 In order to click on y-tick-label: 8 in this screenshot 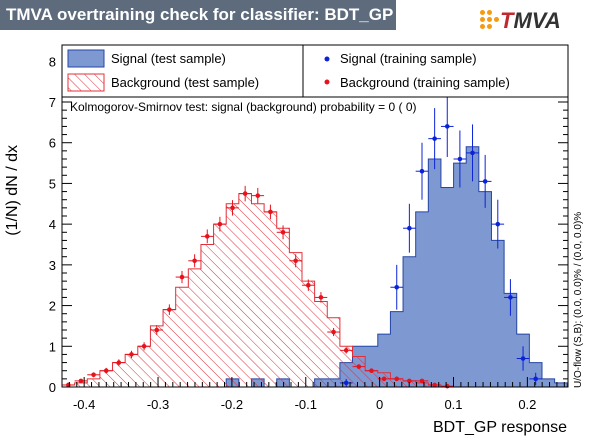, I will do `click(52, 61)`.